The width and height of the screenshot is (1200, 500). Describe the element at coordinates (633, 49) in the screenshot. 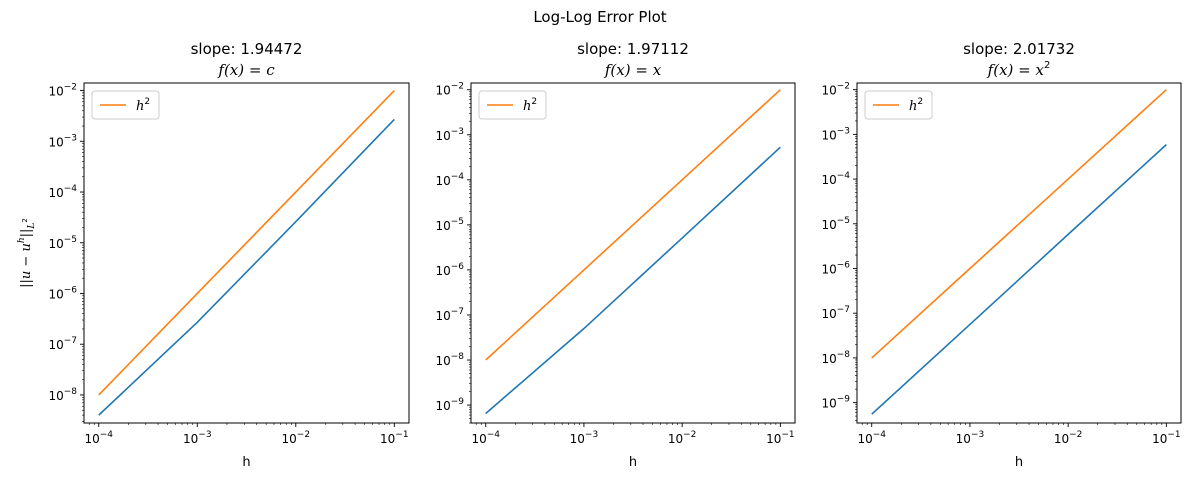

I see `subplot-title: slope: 1.97112` at that location.